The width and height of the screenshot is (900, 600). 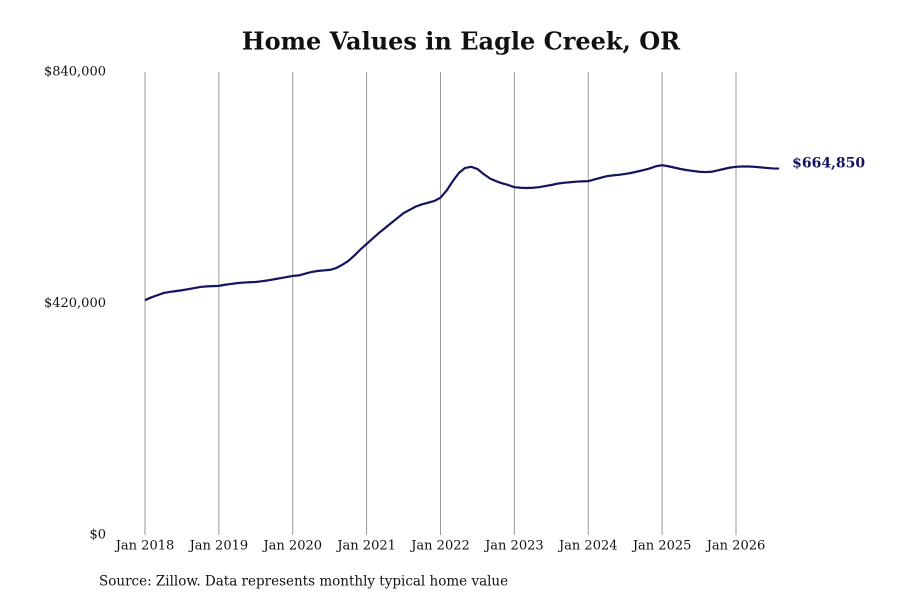 I want to click on x-tick-label: Jan 2020, so click(x=291, y=546).